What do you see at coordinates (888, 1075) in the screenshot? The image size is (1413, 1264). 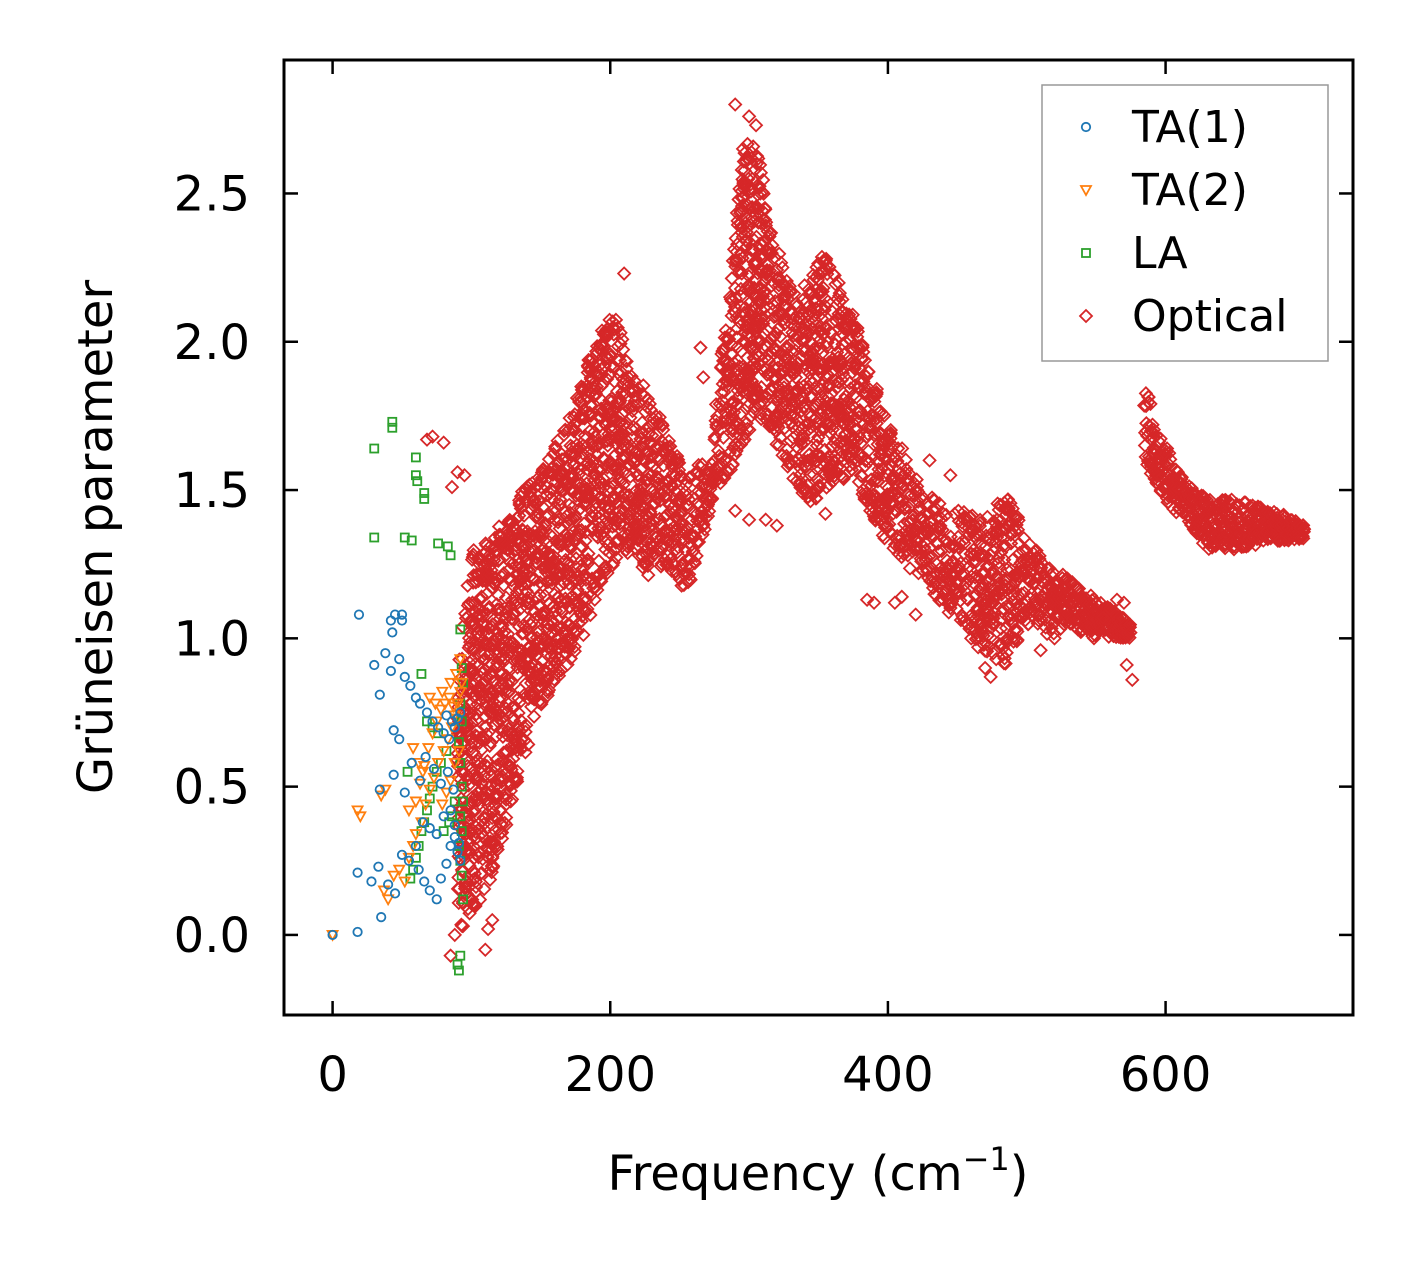 I see `x-tick-label: 400` at bounding box center [888, 1075].